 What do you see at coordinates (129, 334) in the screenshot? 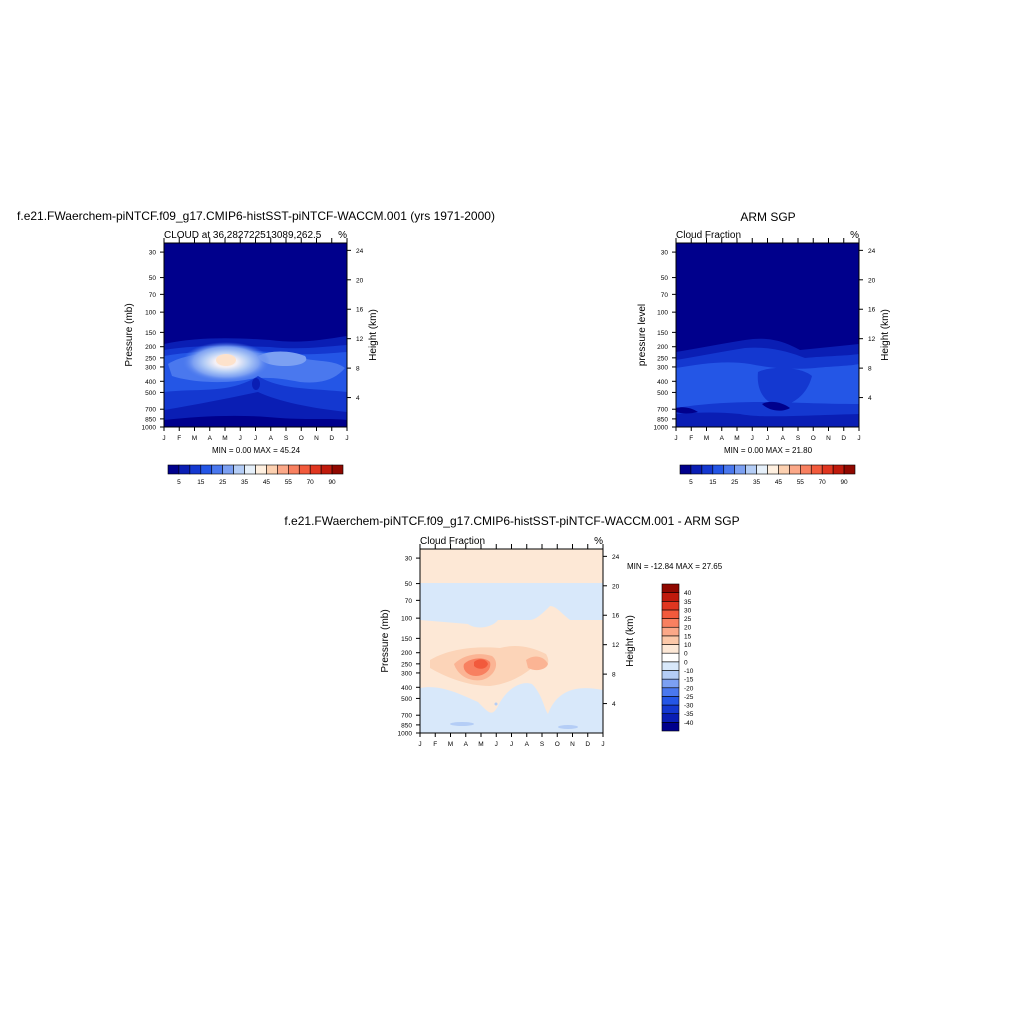
I see `model-ylabel-left: Pressure (mb)` at bounding box center [129, 334].